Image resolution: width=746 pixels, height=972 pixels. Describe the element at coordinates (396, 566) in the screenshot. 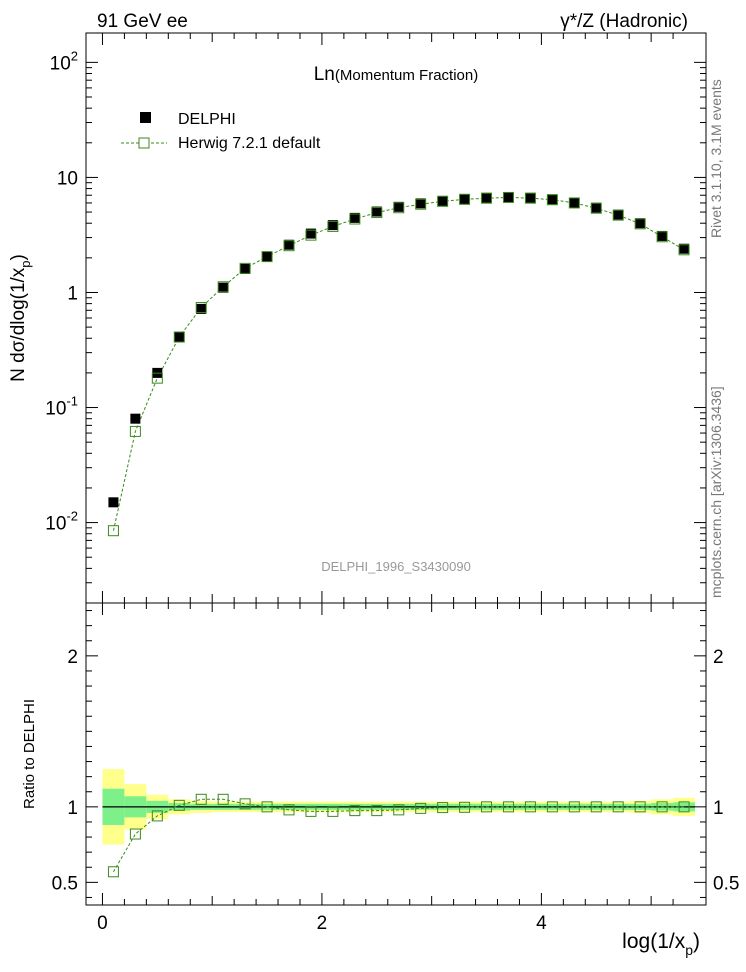

I see `analysis-watermark: DELPHI_1996_S3430090` at that location.